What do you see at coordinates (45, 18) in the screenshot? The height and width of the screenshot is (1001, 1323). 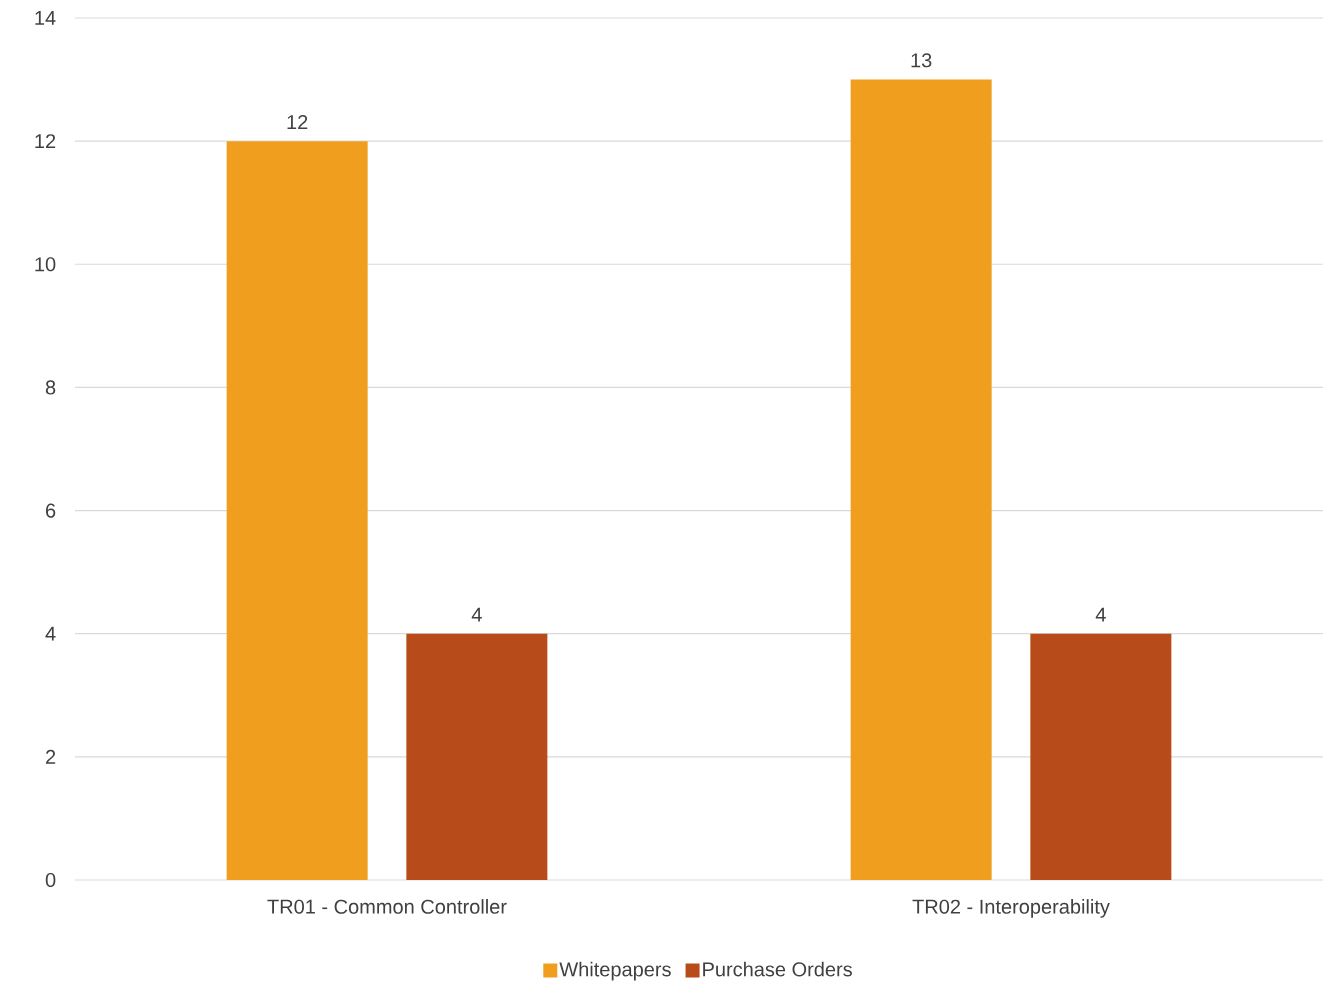 I see `y-tick-label: 14` at bounding box center [45, 18].